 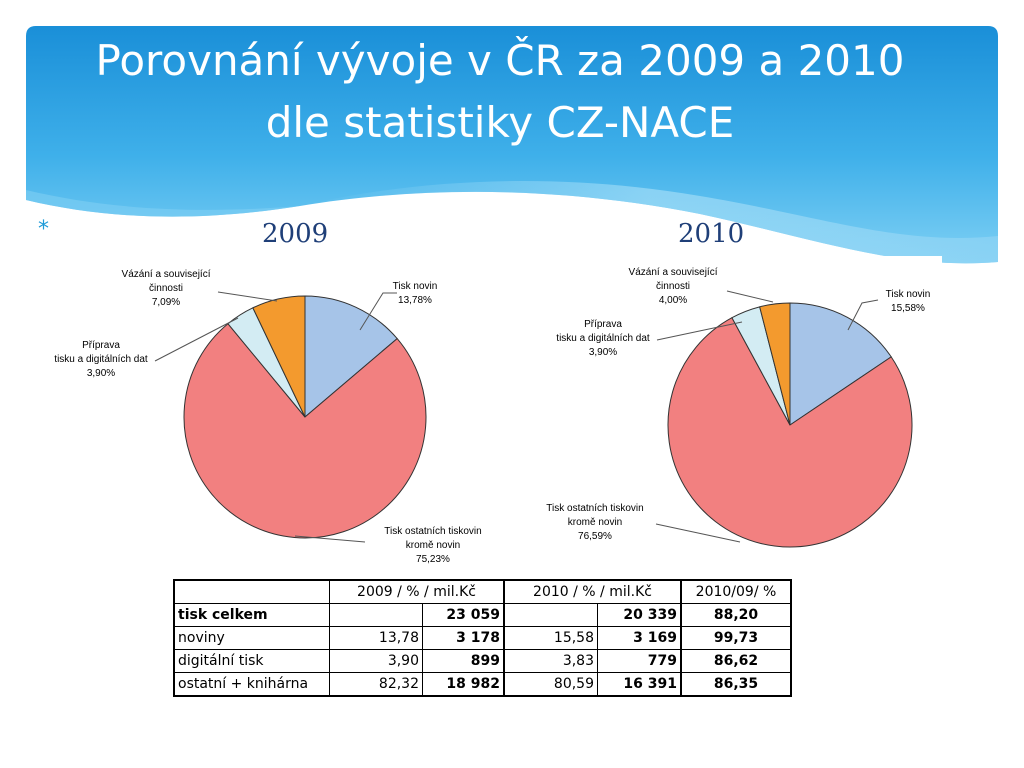 I want to click on header-cell-2009: 2009 / % / mil.Kč, so click(x=417, y=591).